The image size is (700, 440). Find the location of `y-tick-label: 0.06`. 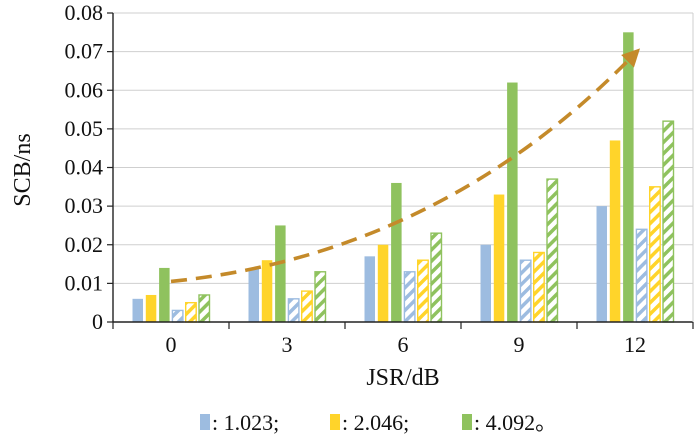

y-tick-label: 0.06 is located at coordinates (84, 89).